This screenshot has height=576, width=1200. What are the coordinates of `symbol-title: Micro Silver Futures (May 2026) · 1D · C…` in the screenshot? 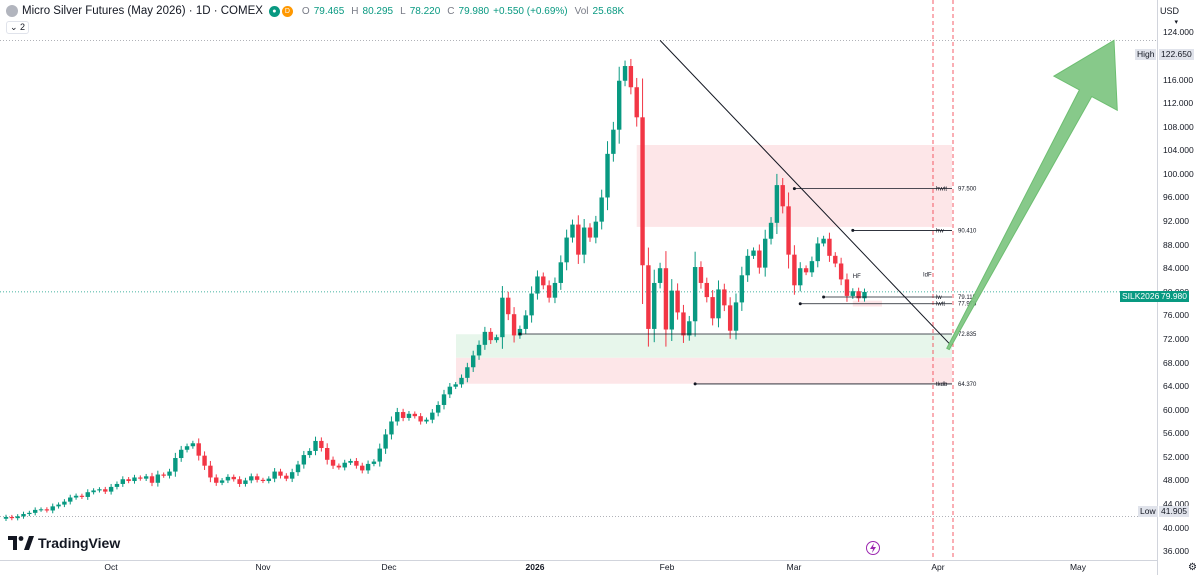 It's located at (142, 11).